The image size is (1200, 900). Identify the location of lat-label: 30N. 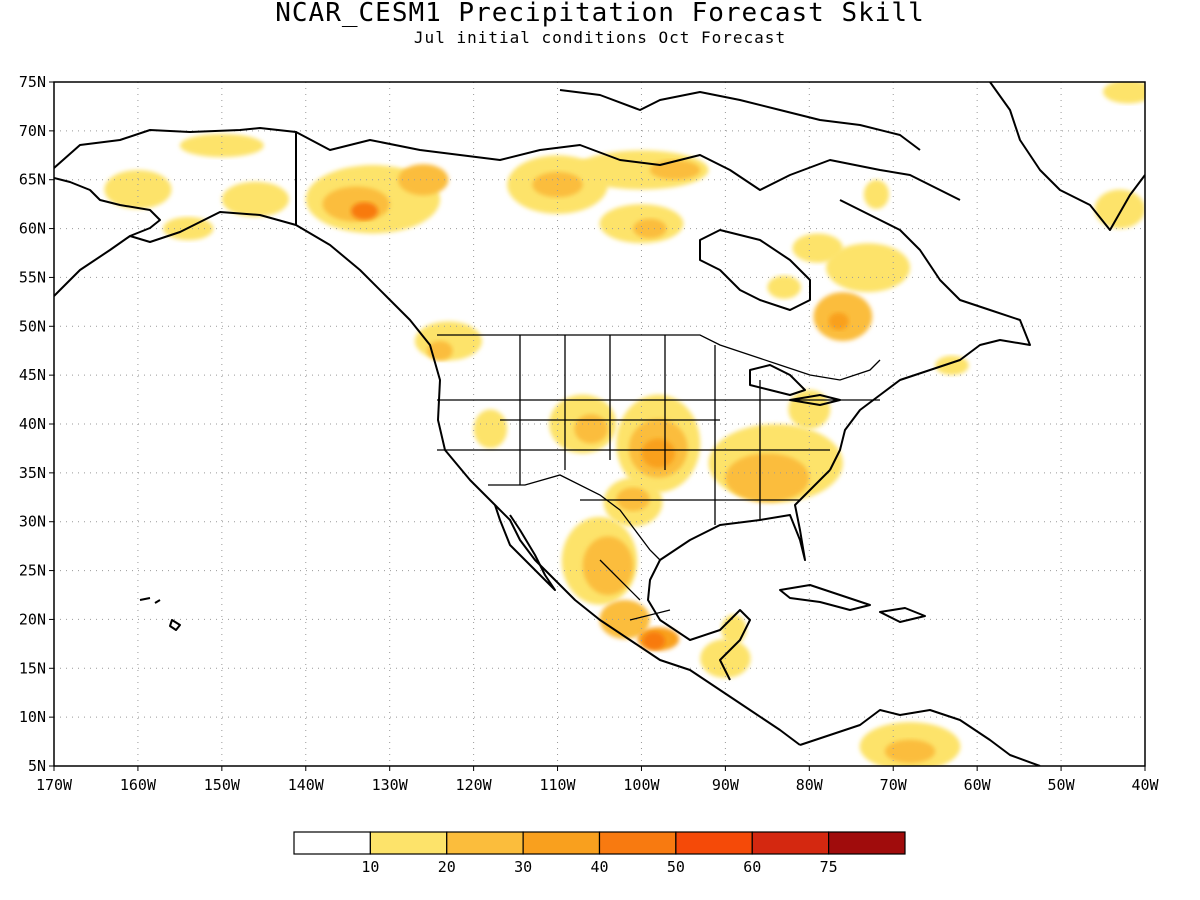
(32, 522).